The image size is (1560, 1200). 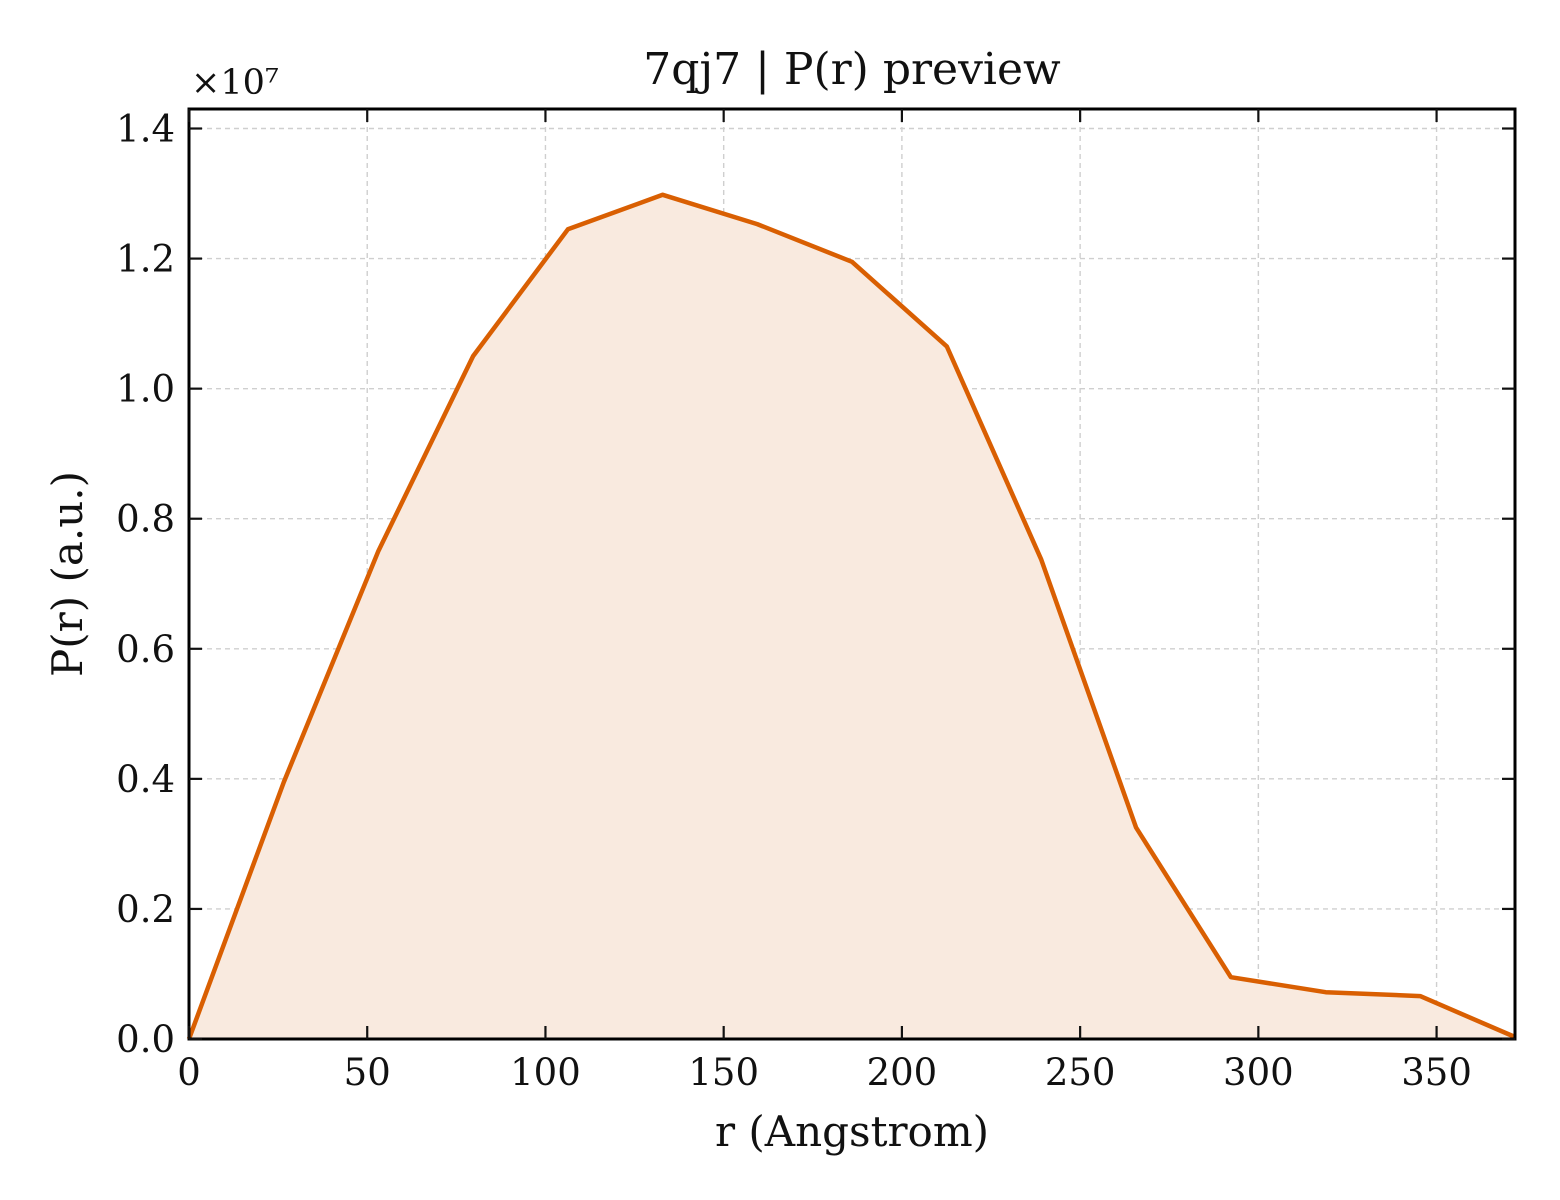 What do you see at coordinates (145, 519) in the screenshot?
I see `y-tick-label: 0.8` at bounding box center [145, 519].